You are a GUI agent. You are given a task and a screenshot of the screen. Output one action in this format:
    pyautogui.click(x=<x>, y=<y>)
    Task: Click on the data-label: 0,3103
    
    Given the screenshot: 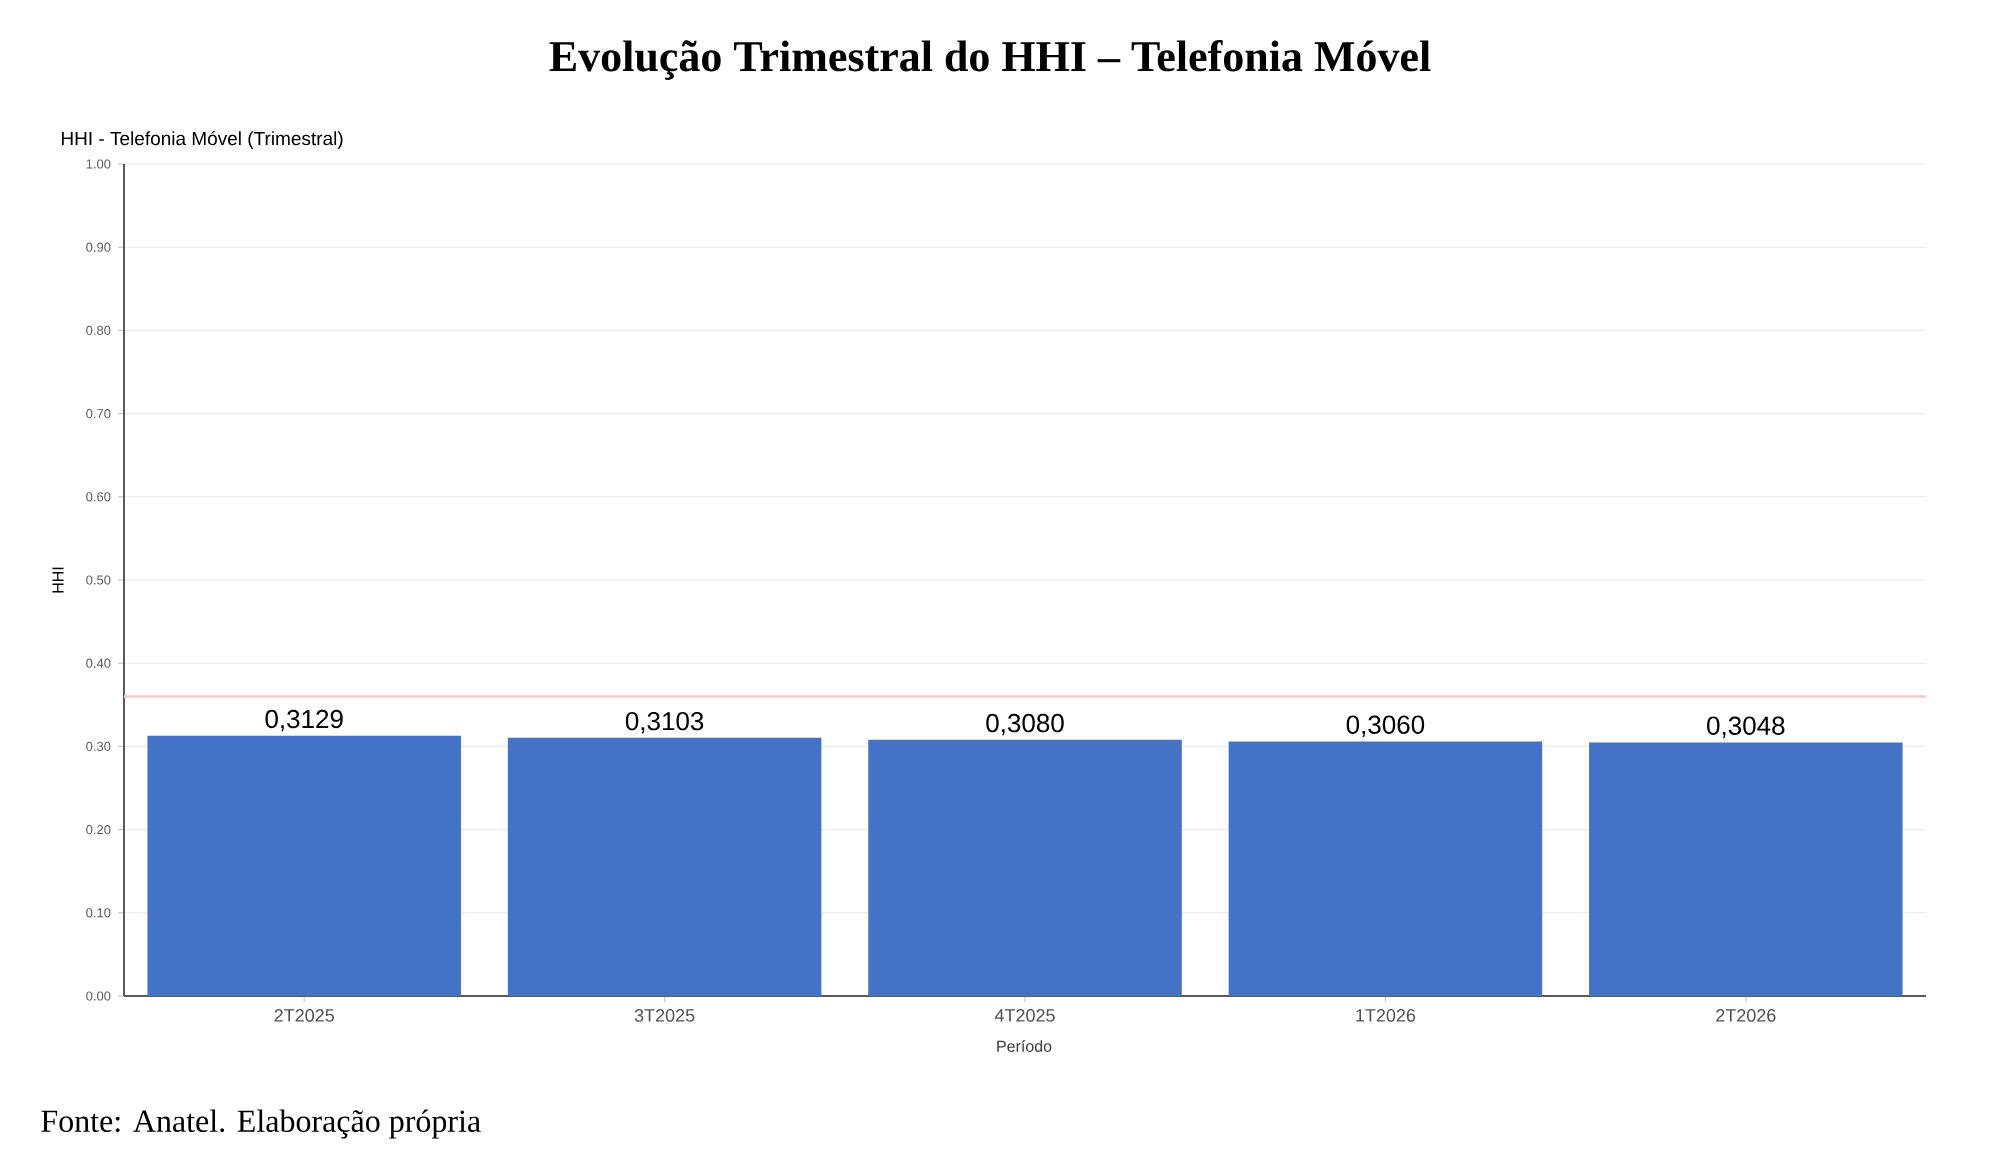 What is the action you would take?
    pyautogui.click(x=664, y=722)
    